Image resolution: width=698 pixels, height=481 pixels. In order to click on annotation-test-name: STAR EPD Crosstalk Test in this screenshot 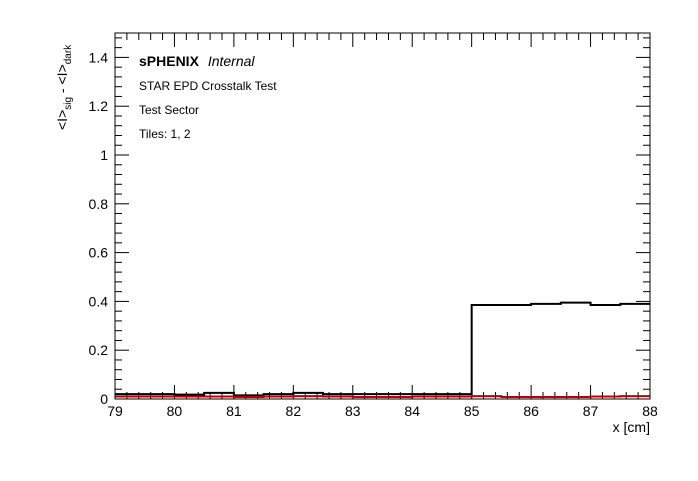, I will do `click(208, 86)`.